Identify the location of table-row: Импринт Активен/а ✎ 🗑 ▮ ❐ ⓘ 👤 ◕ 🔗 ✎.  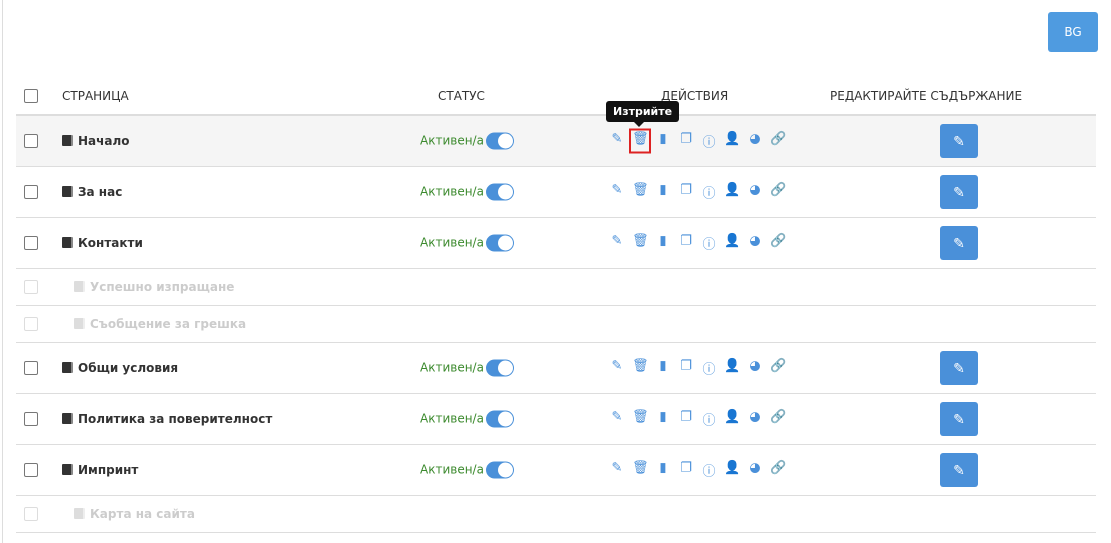
(556, 470).